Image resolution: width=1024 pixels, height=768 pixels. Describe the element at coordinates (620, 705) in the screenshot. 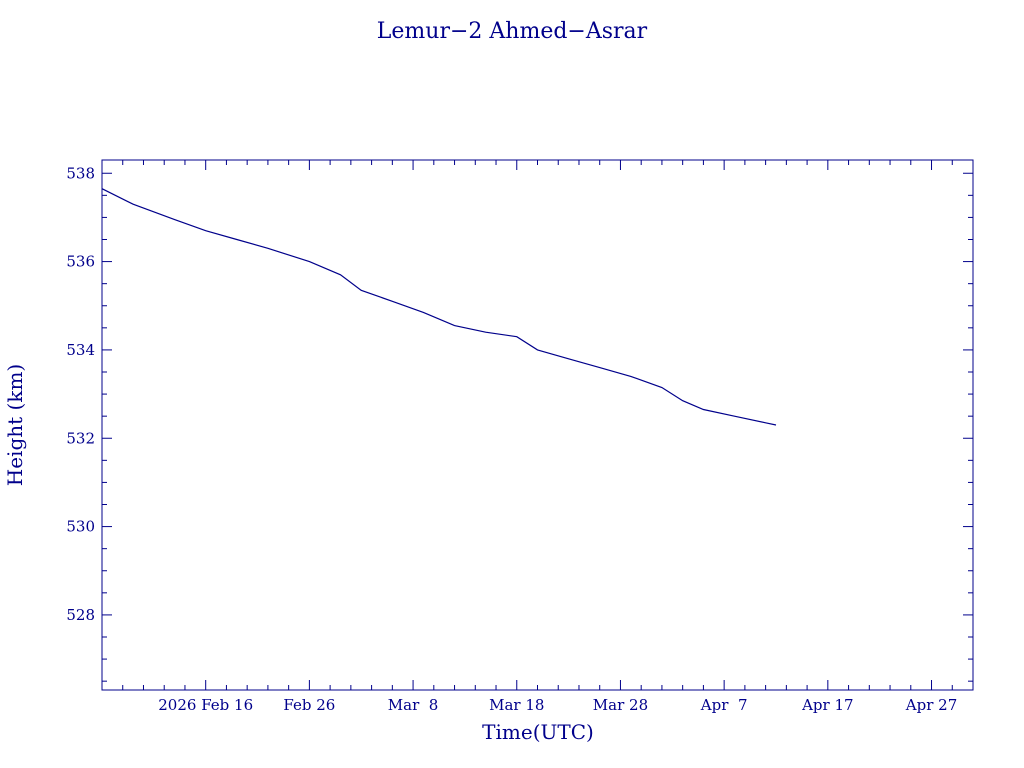

I see `x-tick-label: Mar 28` at that location.